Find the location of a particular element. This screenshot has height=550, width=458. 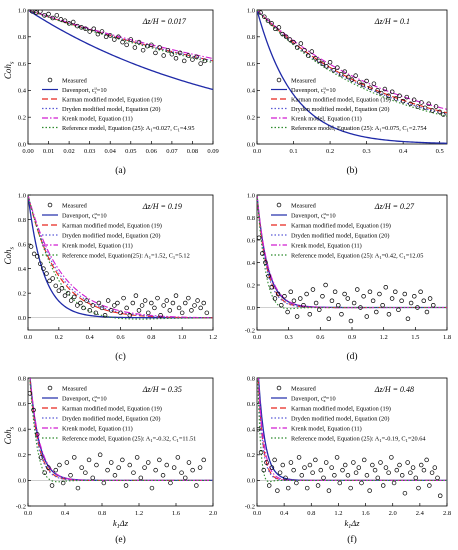

measured-points is located at coordinates (118, 38).